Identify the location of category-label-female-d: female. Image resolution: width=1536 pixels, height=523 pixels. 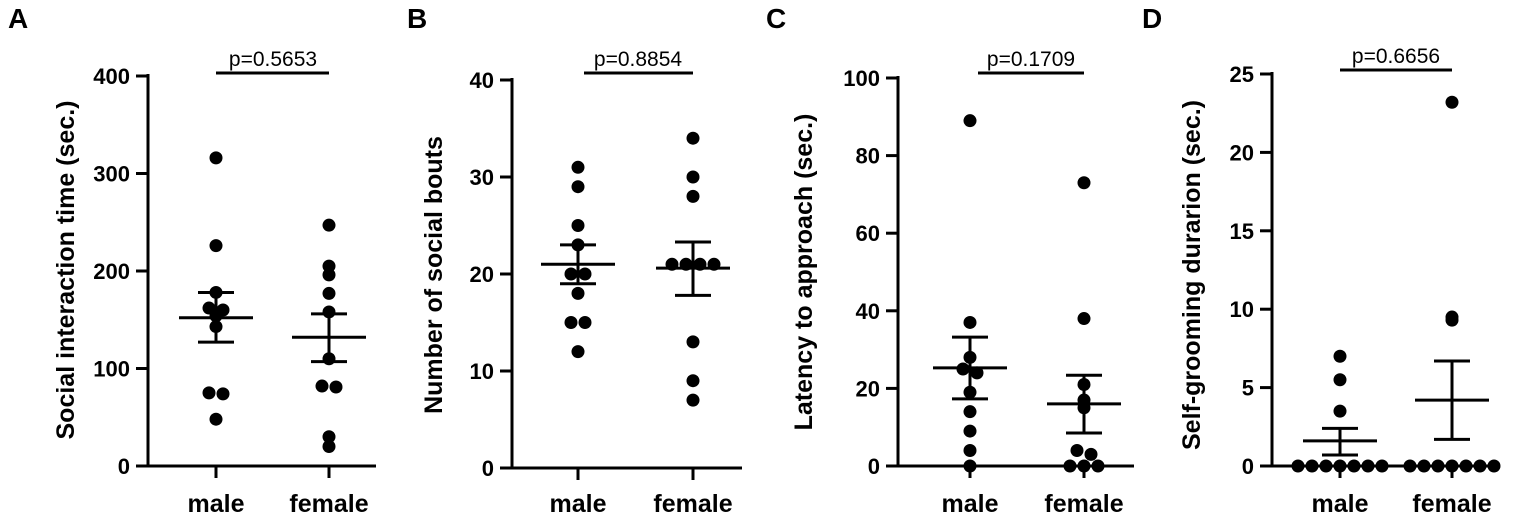
(1451, 504).